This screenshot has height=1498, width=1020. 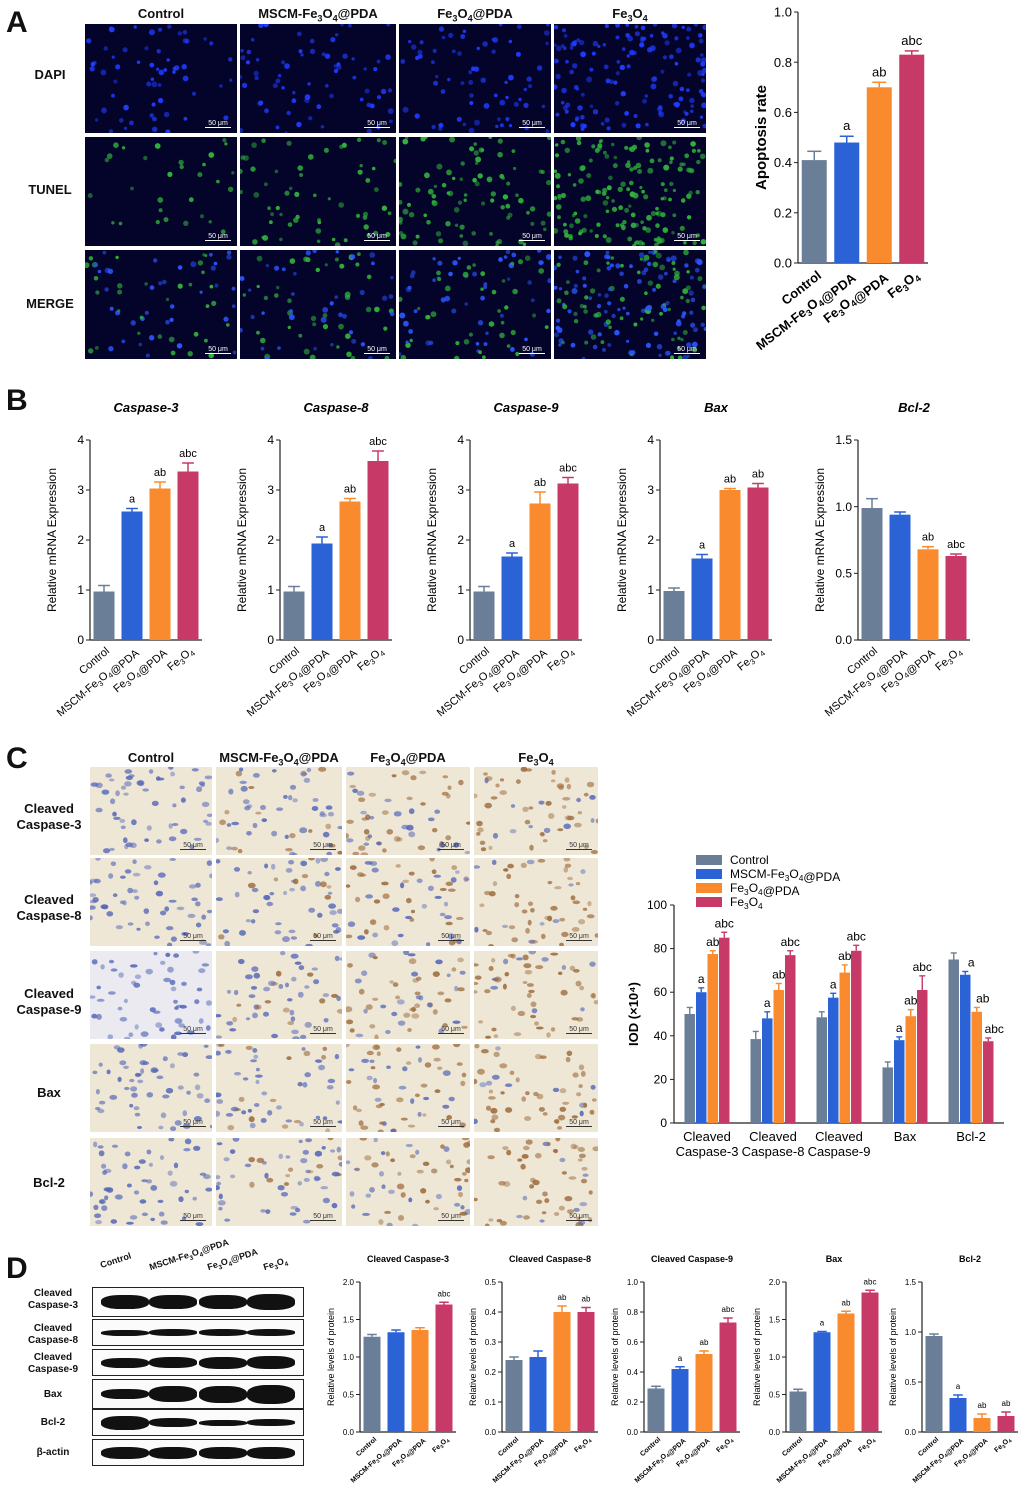 What do you see at coordinates (53, 1394) in the screenshot?
I see `blot-row-label: Bax` at bounding box center [53, 1394].